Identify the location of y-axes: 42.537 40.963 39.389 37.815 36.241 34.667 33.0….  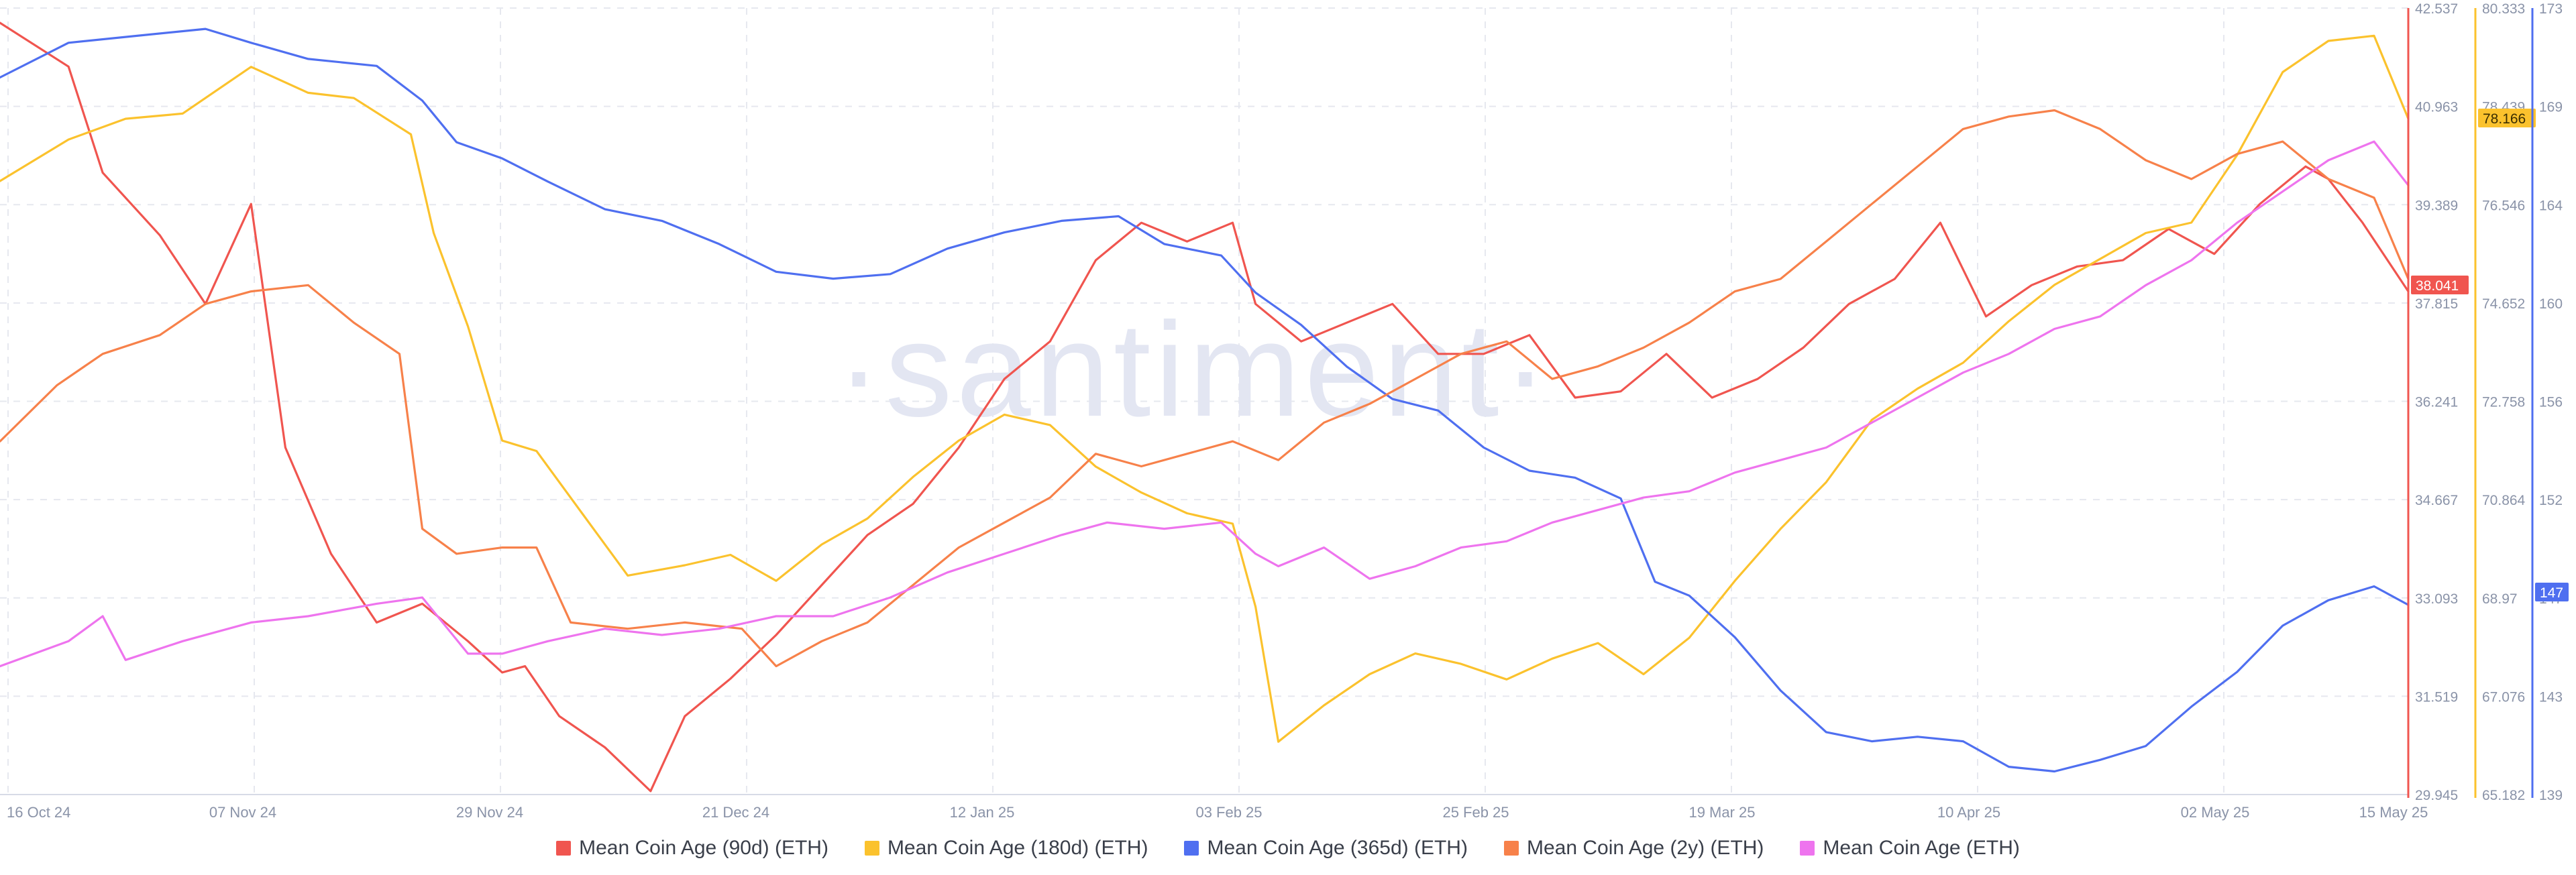
(2488, 402).